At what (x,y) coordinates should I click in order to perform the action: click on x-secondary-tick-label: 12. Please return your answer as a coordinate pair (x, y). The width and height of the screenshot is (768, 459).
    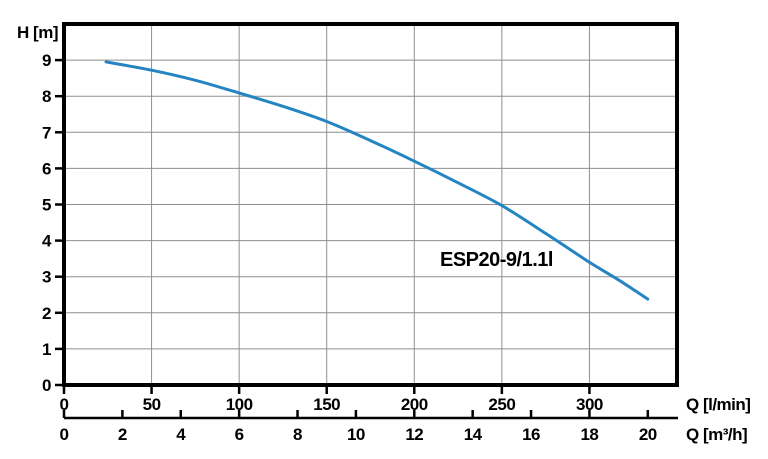
    Looking at the image, I should click on (414, 434).